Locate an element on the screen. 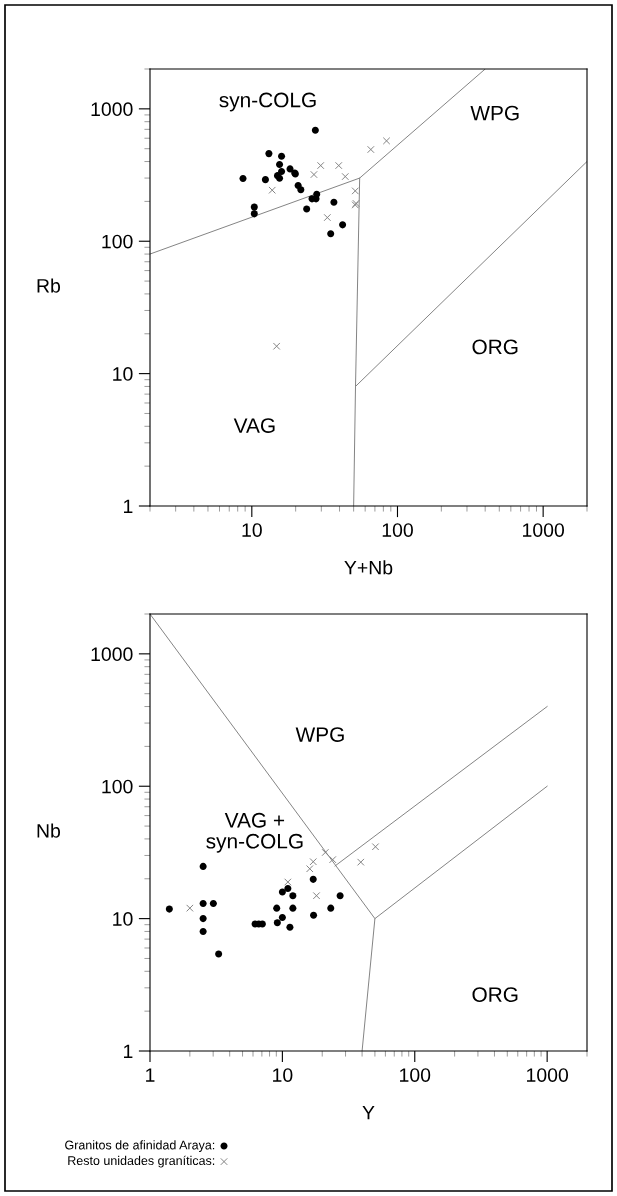 The image size is (617, 1196). annotation: VAG is located at coordinates (254, 425).